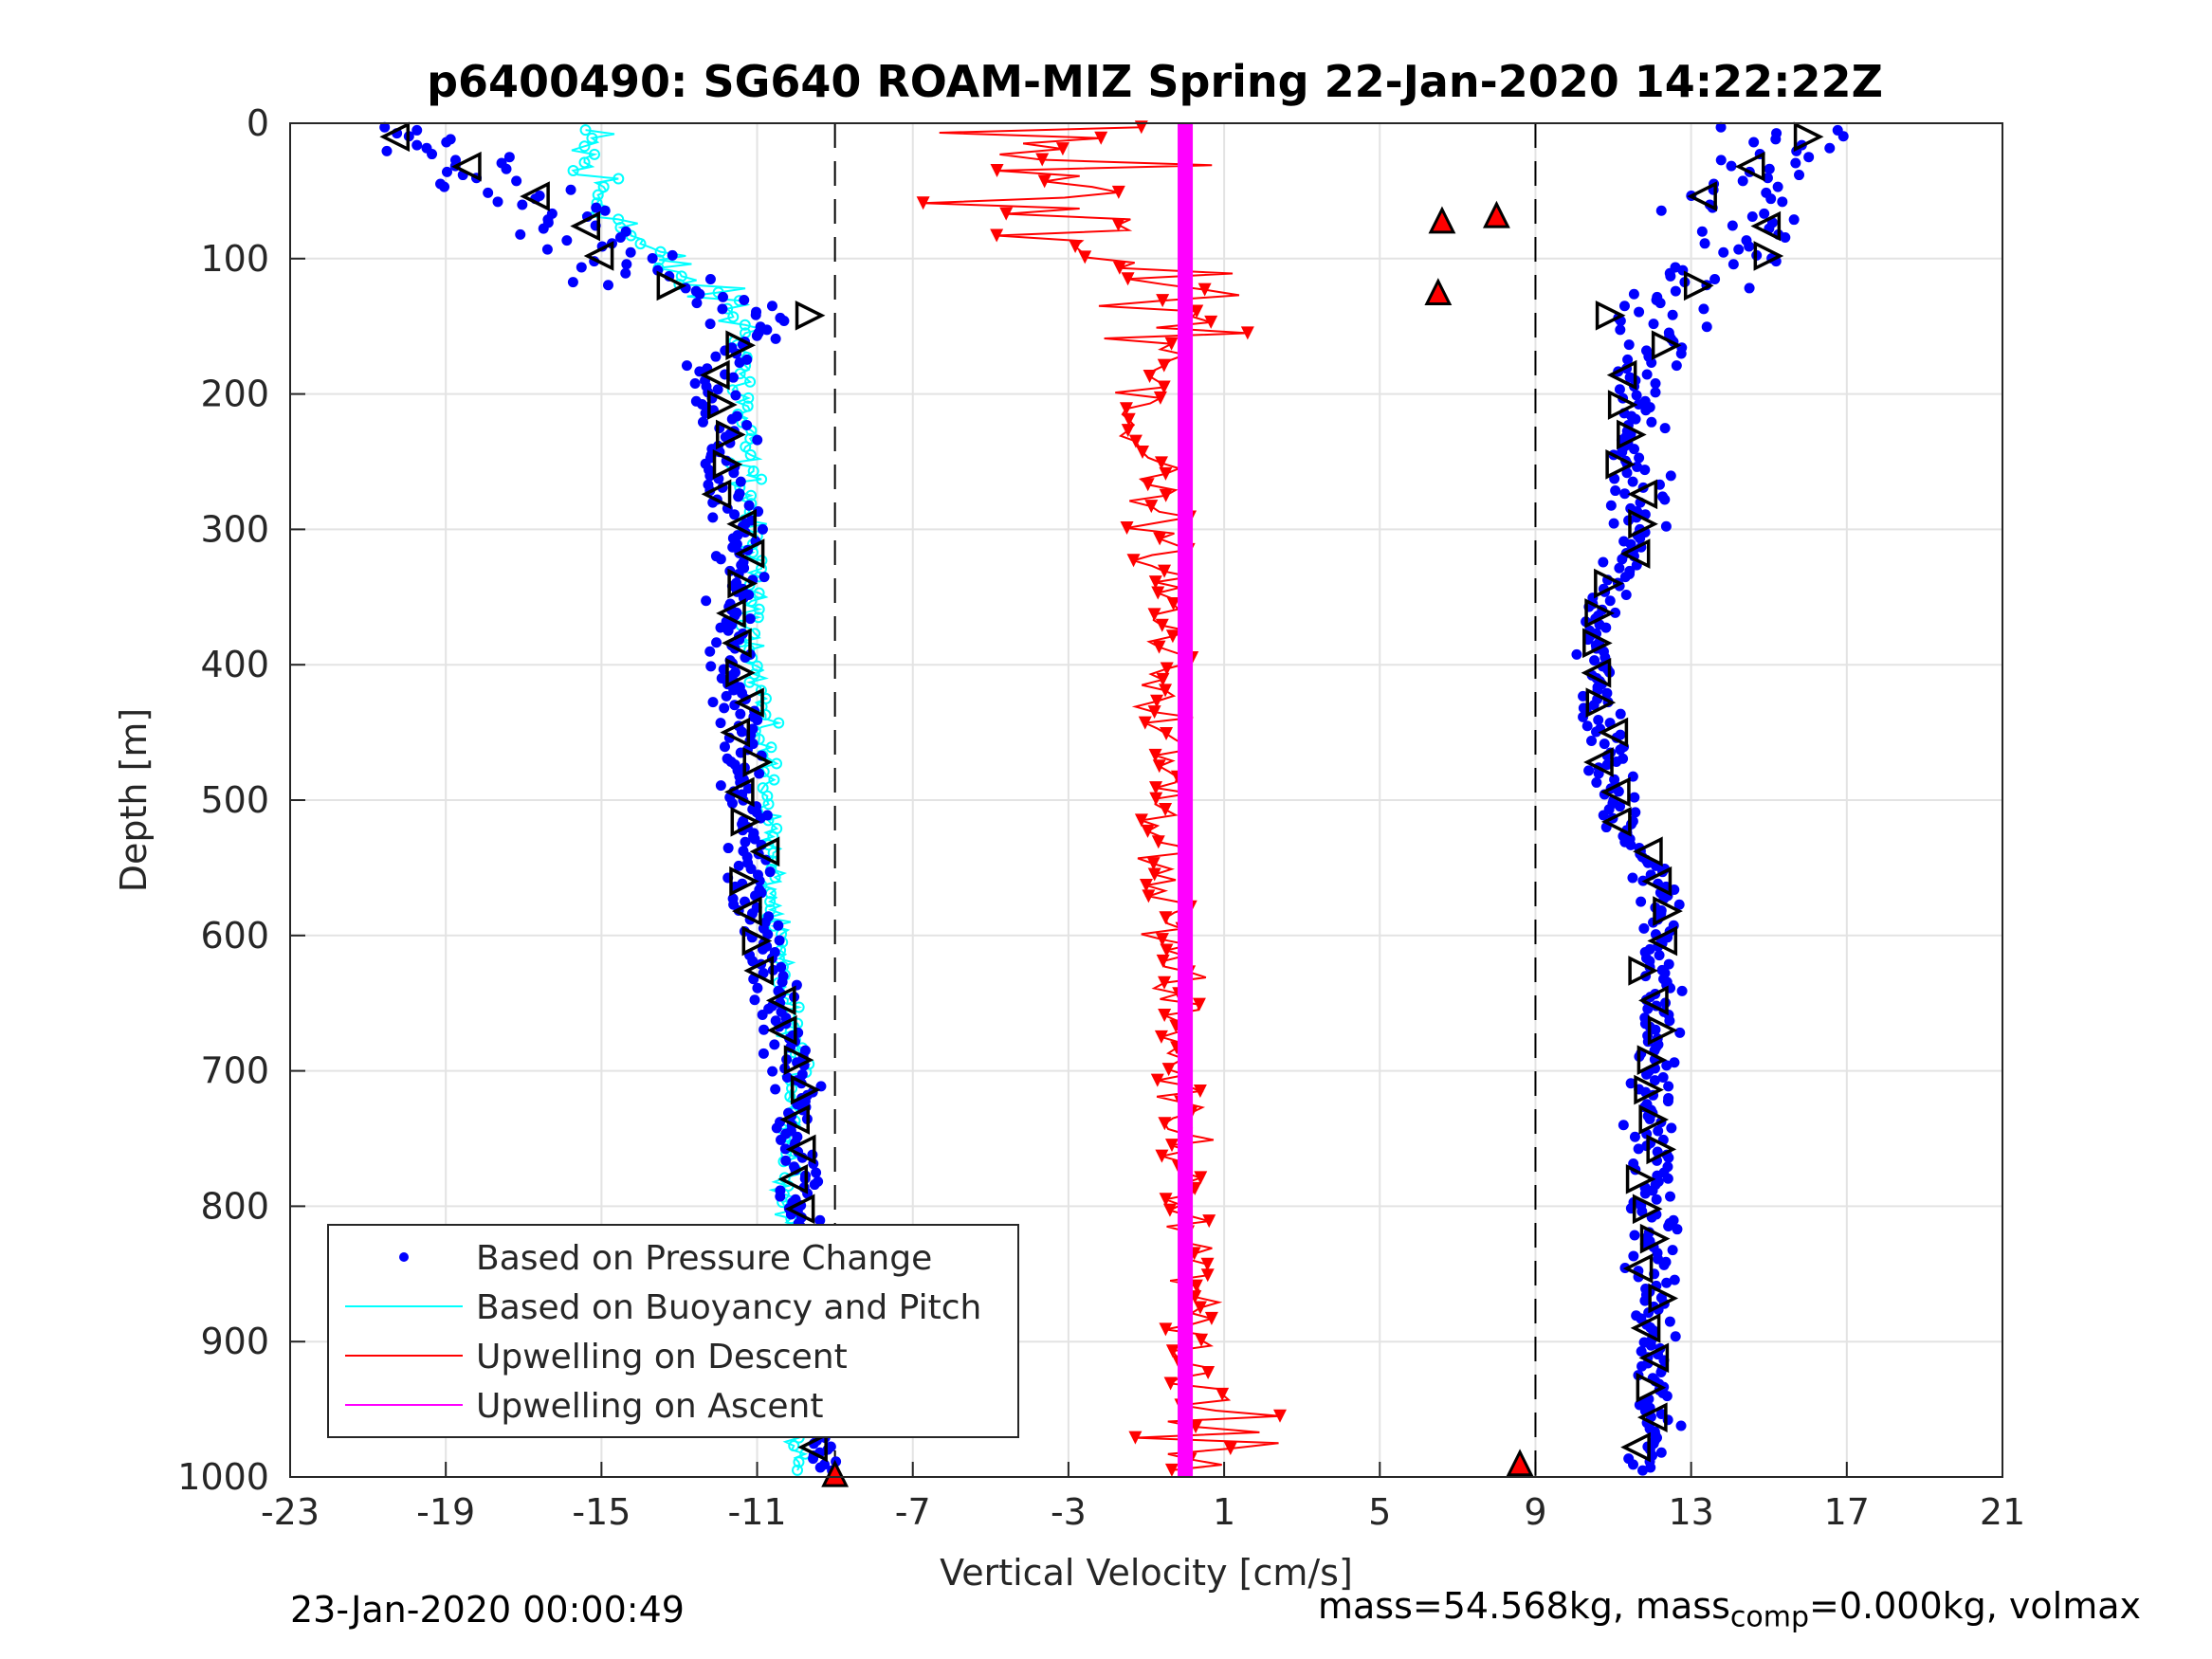  Describe the element at coordinates (662, 1357) in the screenshot. I see `legend-label: Upwelling on Descent` at that location.